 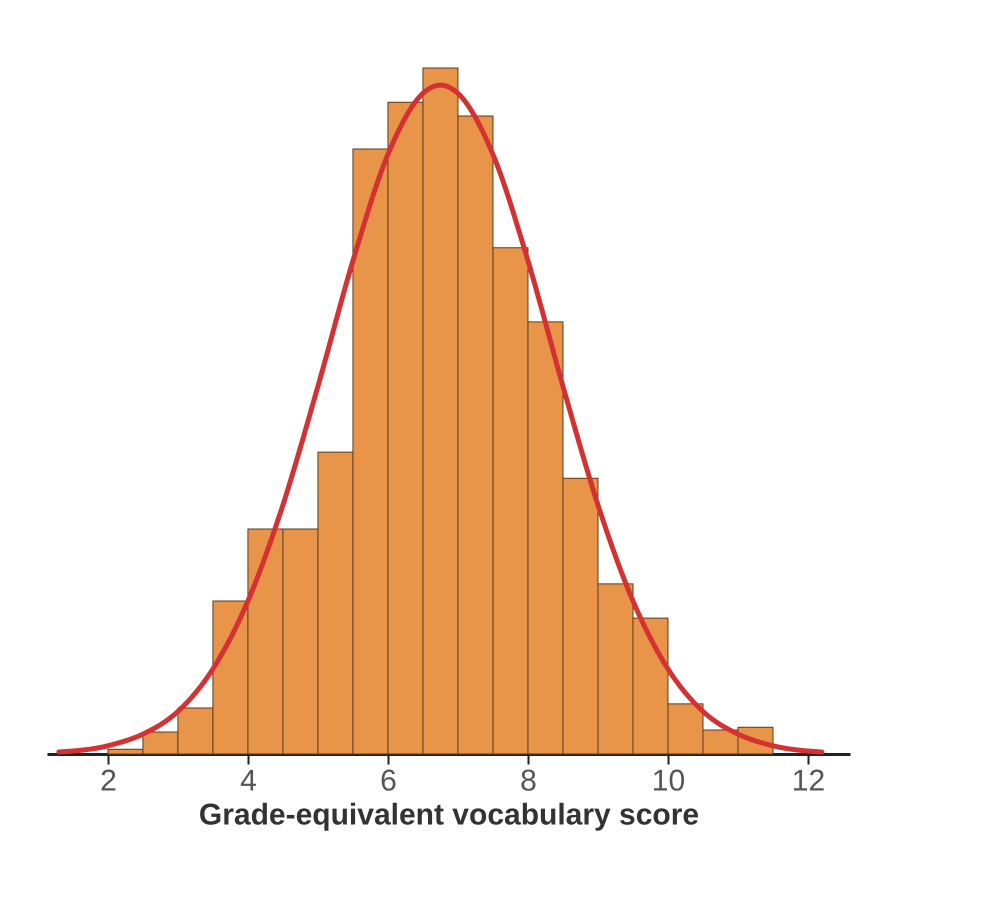 I want to click on x-tick-label: 6, so click(x=388, y=781).